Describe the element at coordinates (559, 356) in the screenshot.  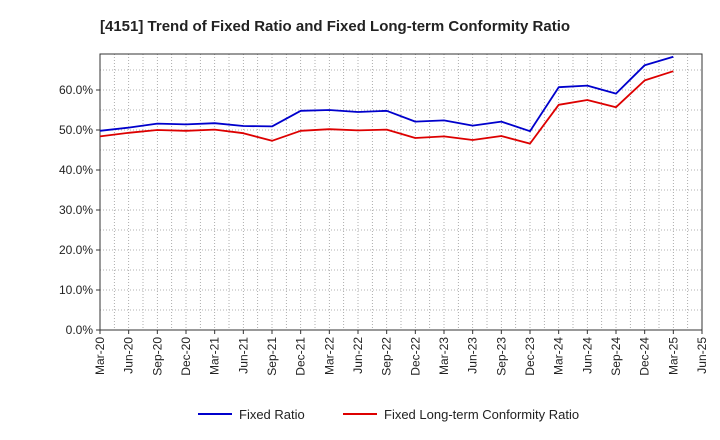
I see `x-tick-label: Mar-24` at that location.